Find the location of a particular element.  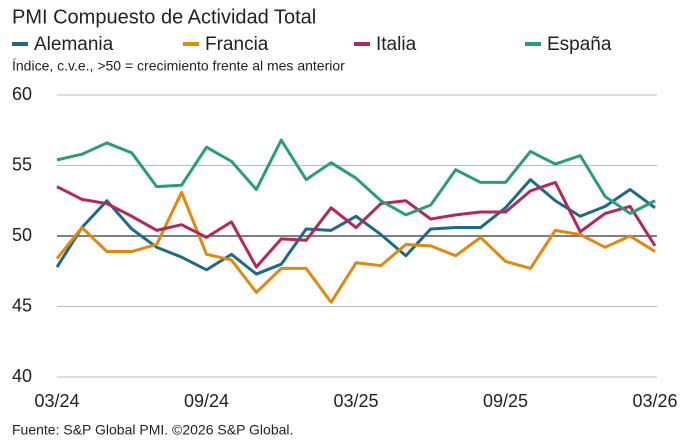

x-tick-label: 03/26 is located at coordinates (654, 401).